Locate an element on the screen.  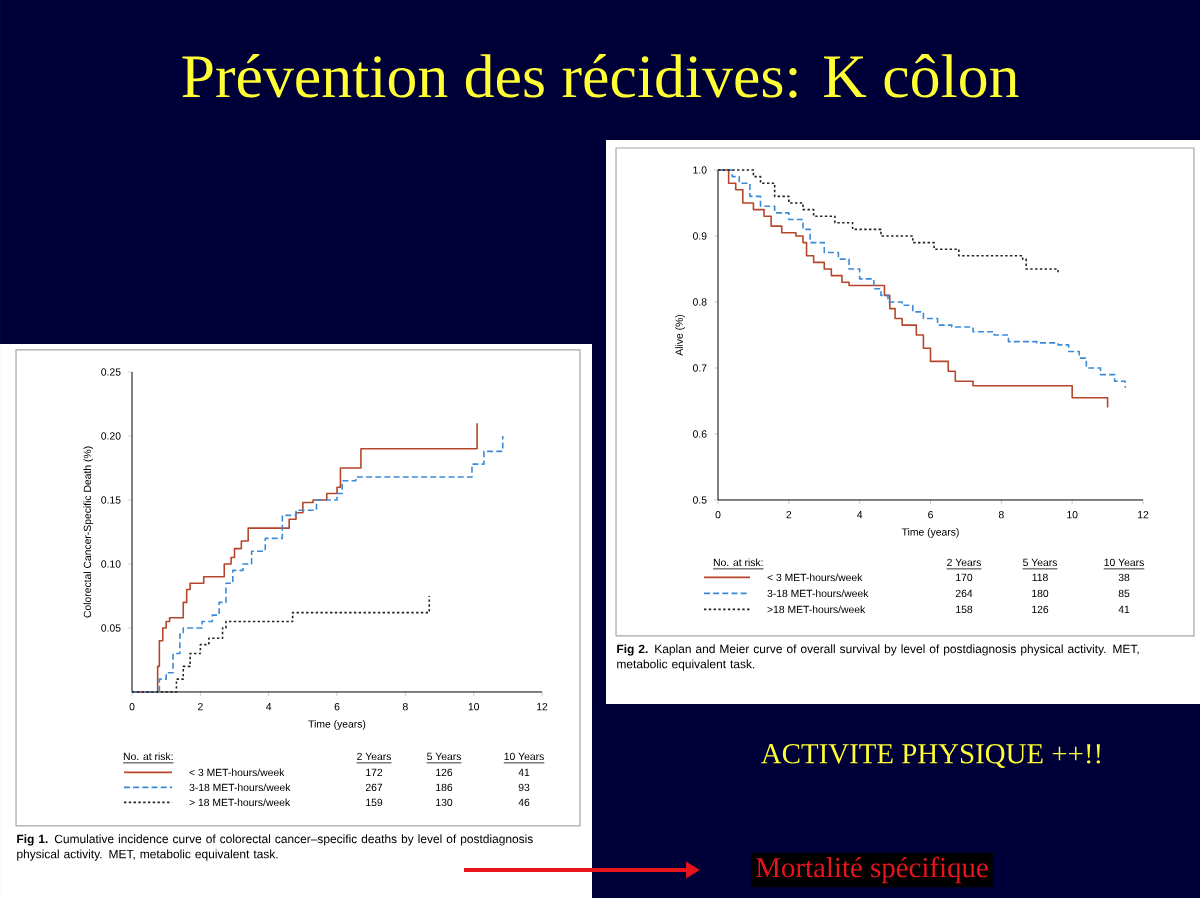
text: ACTIVITE PHYSIQUE ++!! is located at coordinates (931, 756).